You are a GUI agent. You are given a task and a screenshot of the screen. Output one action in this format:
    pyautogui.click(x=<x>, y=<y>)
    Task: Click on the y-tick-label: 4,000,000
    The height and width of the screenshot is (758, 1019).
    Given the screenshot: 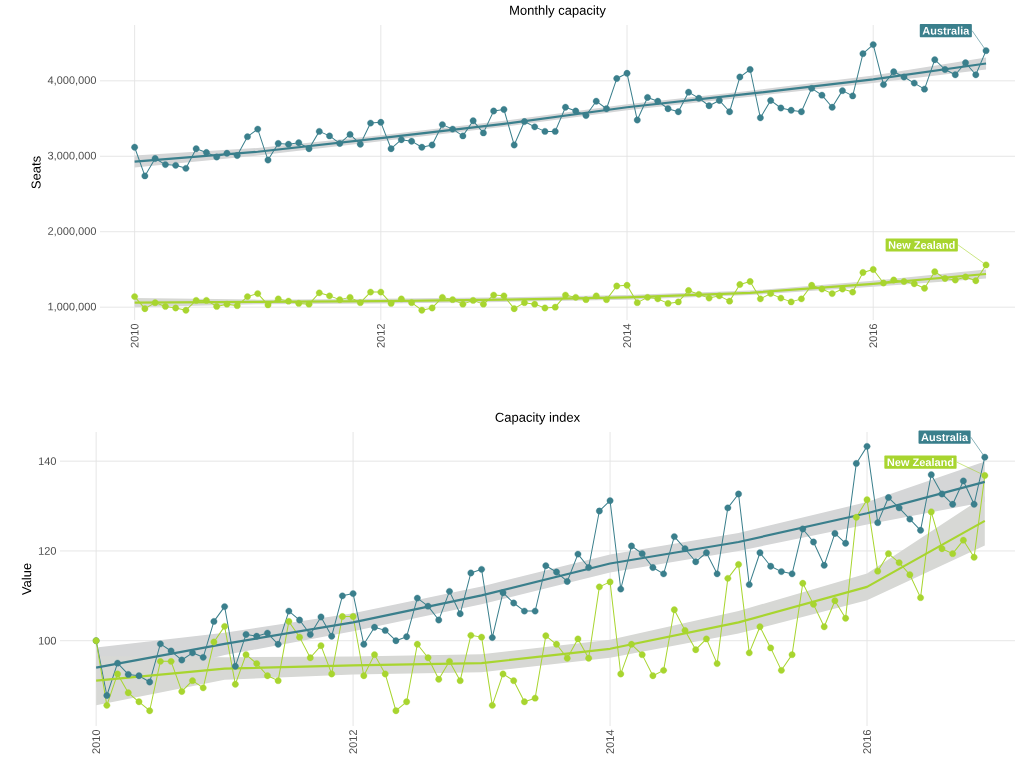 What is the action you would take?
    pyautogui.click(x=72, y=81)
    